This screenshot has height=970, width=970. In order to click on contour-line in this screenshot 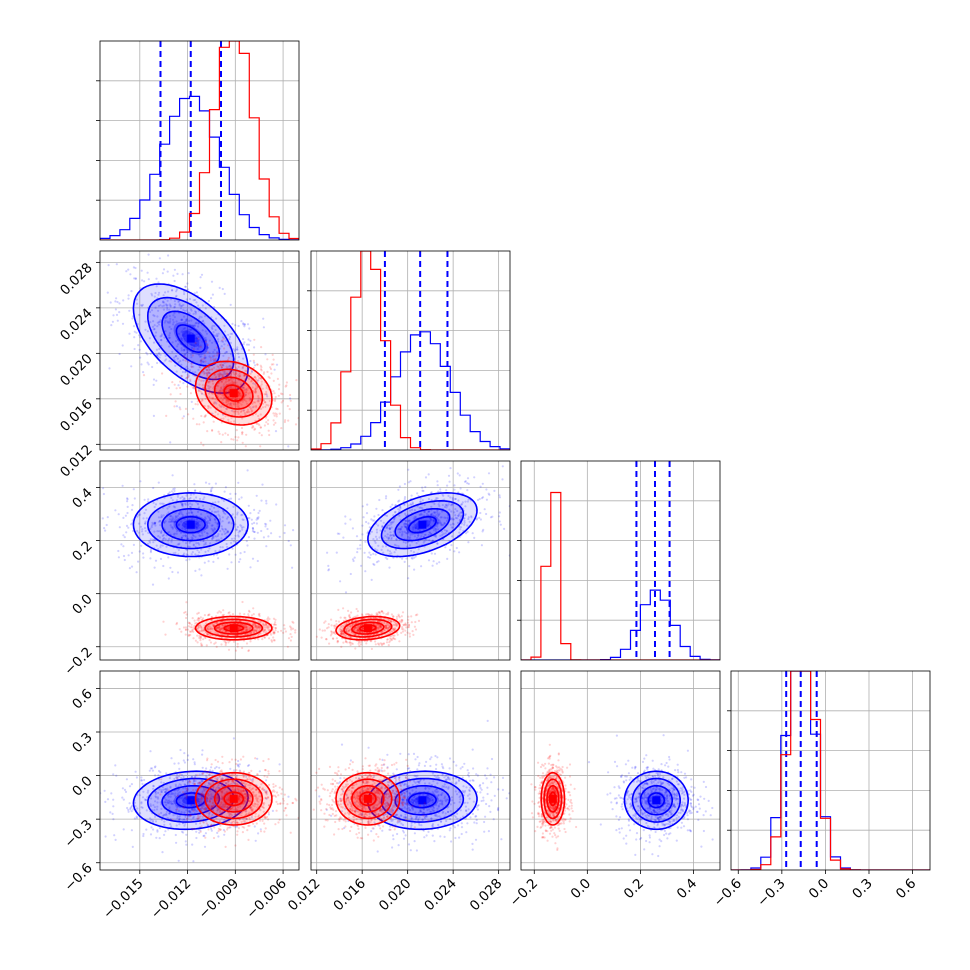, I will do `click(368, 628)`.